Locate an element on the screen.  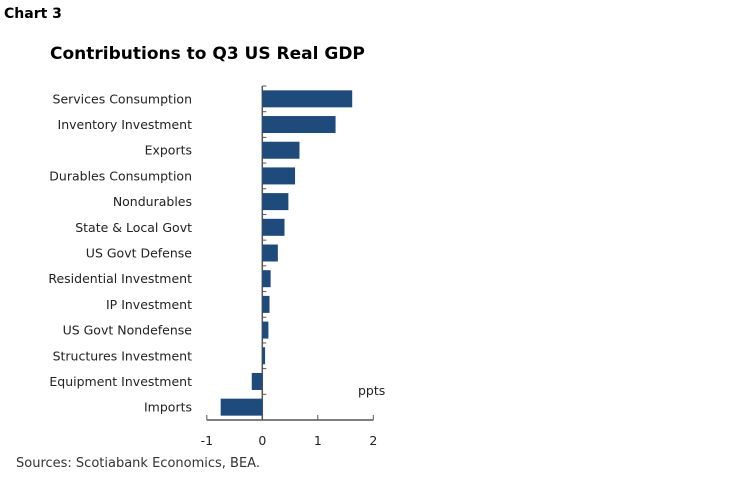
x-axis-unit-label: ppts is located at coordinates (371, 390).